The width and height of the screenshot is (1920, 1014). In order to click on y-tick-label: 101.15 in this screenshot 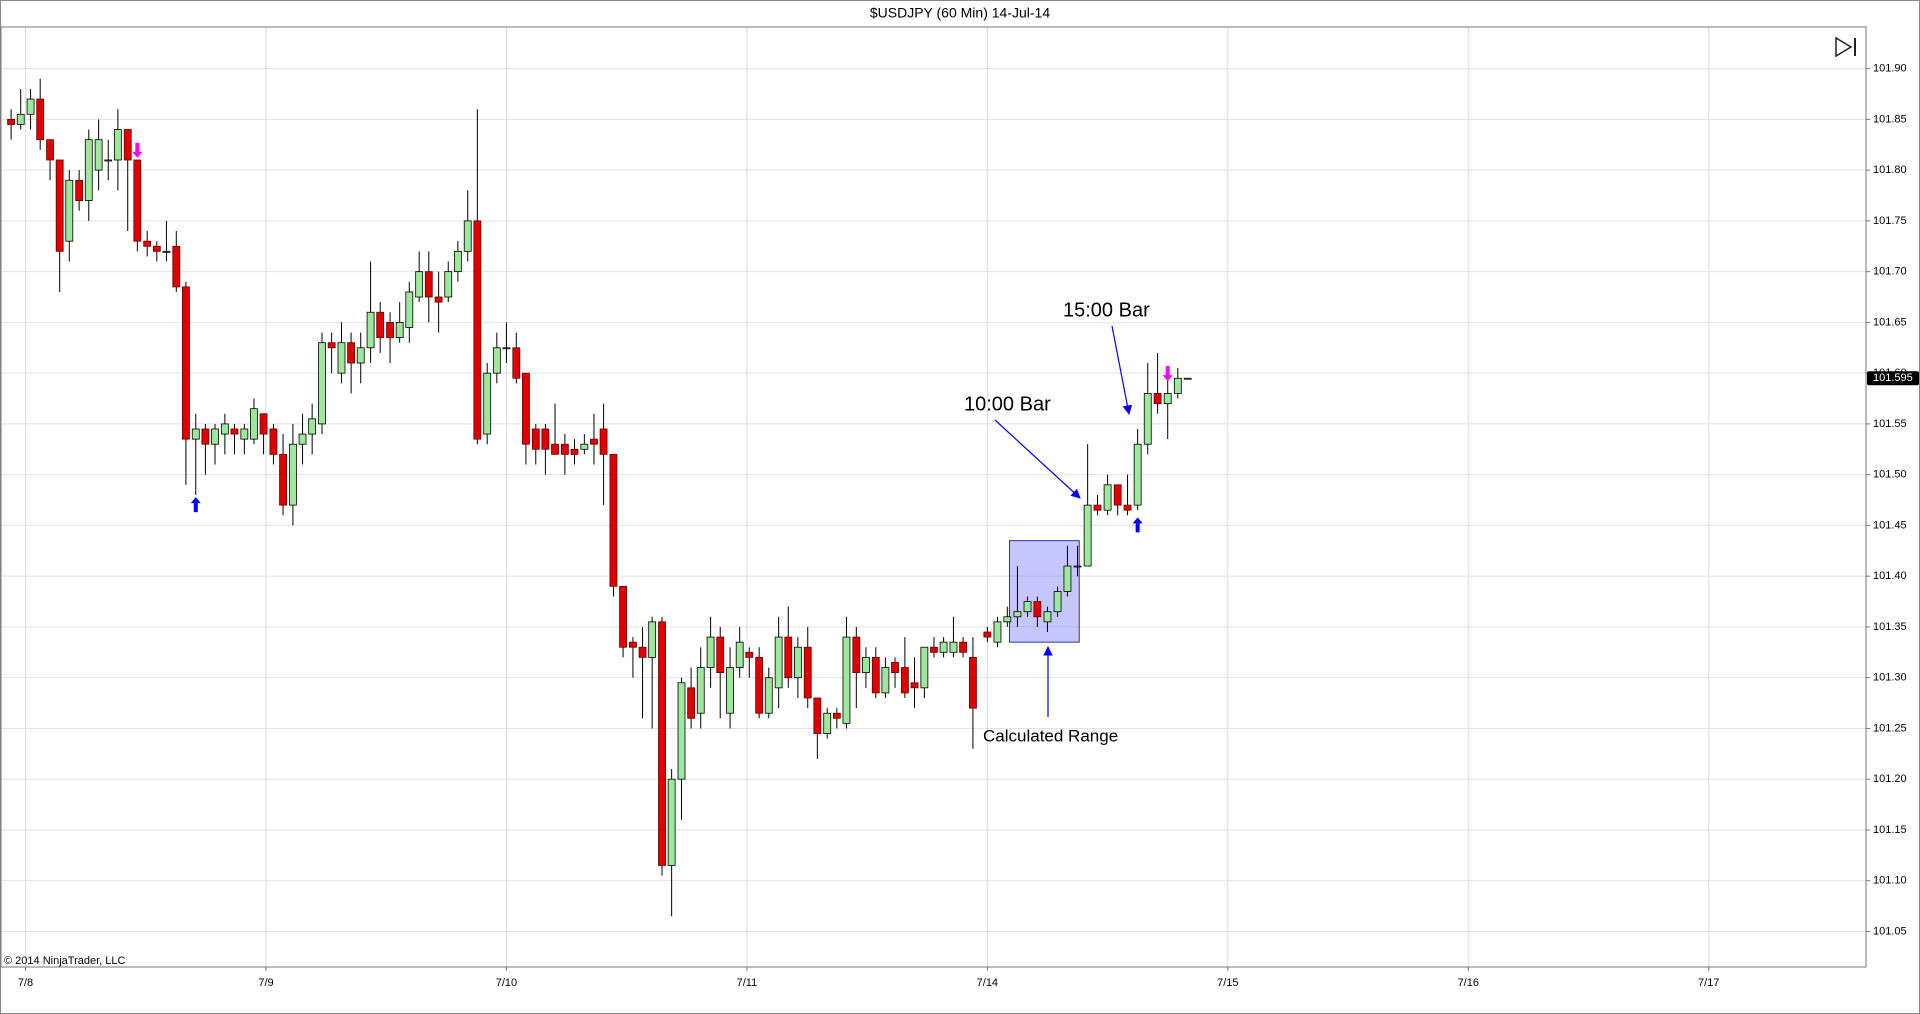, I will do `click(1890, 830)`.